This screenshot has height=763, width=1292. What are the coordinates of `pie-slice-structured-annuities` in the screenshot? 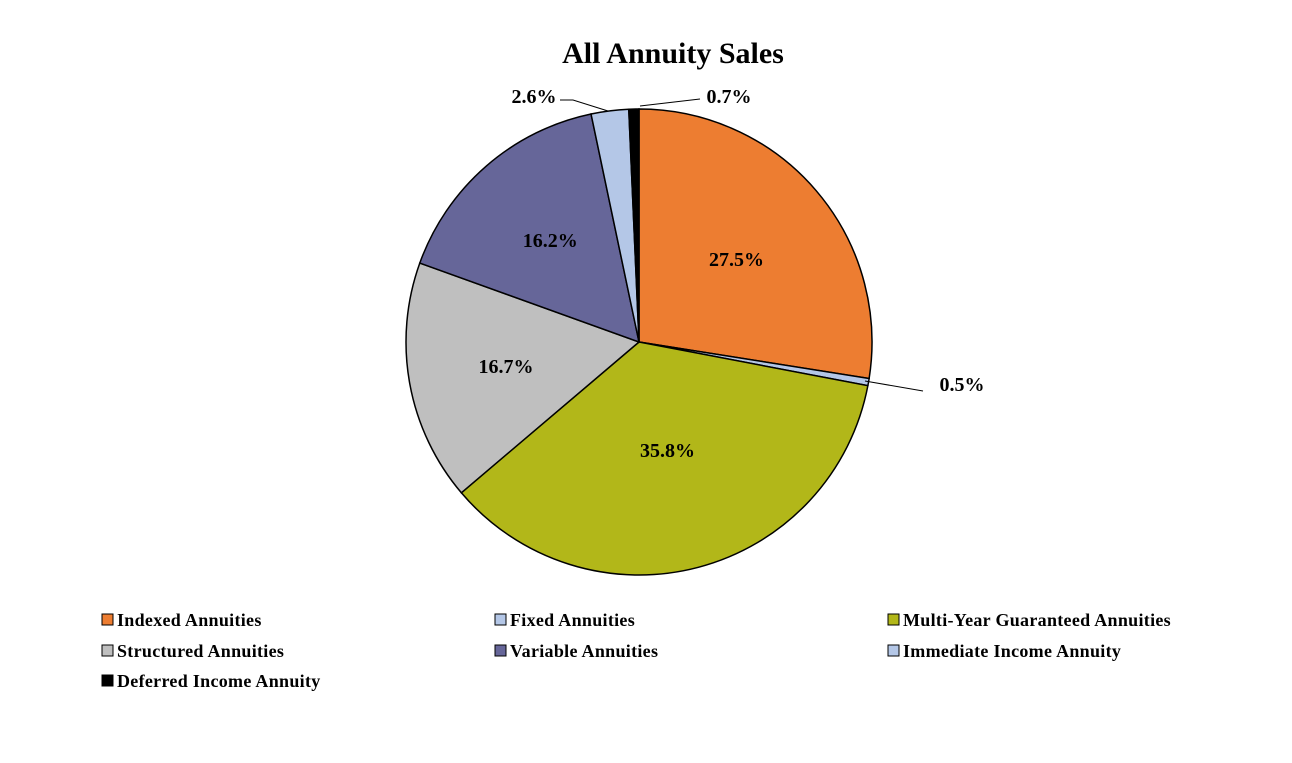 It's located at (523, 378).